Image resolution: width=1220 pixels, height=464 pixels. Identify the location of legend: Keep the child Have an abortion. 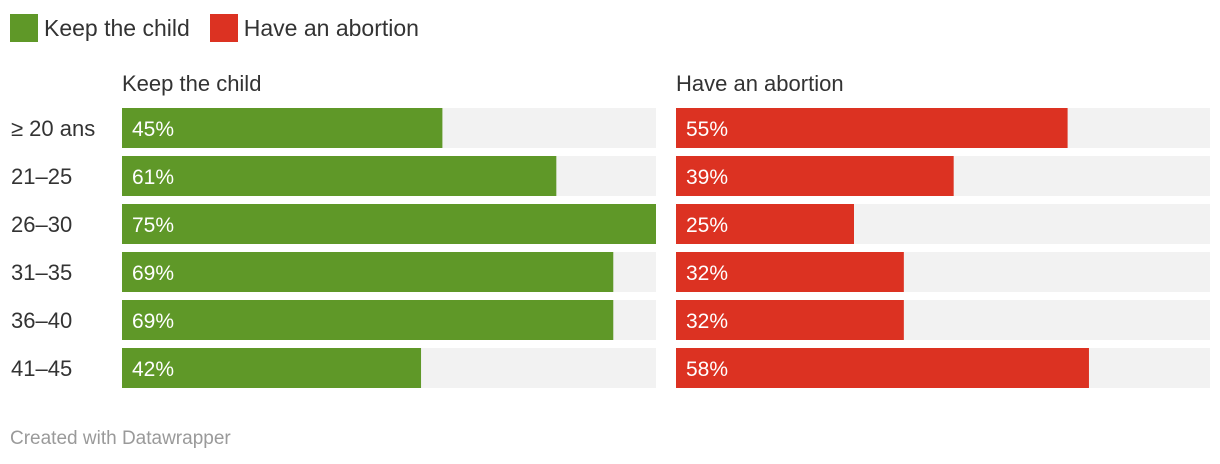
(224, 28).